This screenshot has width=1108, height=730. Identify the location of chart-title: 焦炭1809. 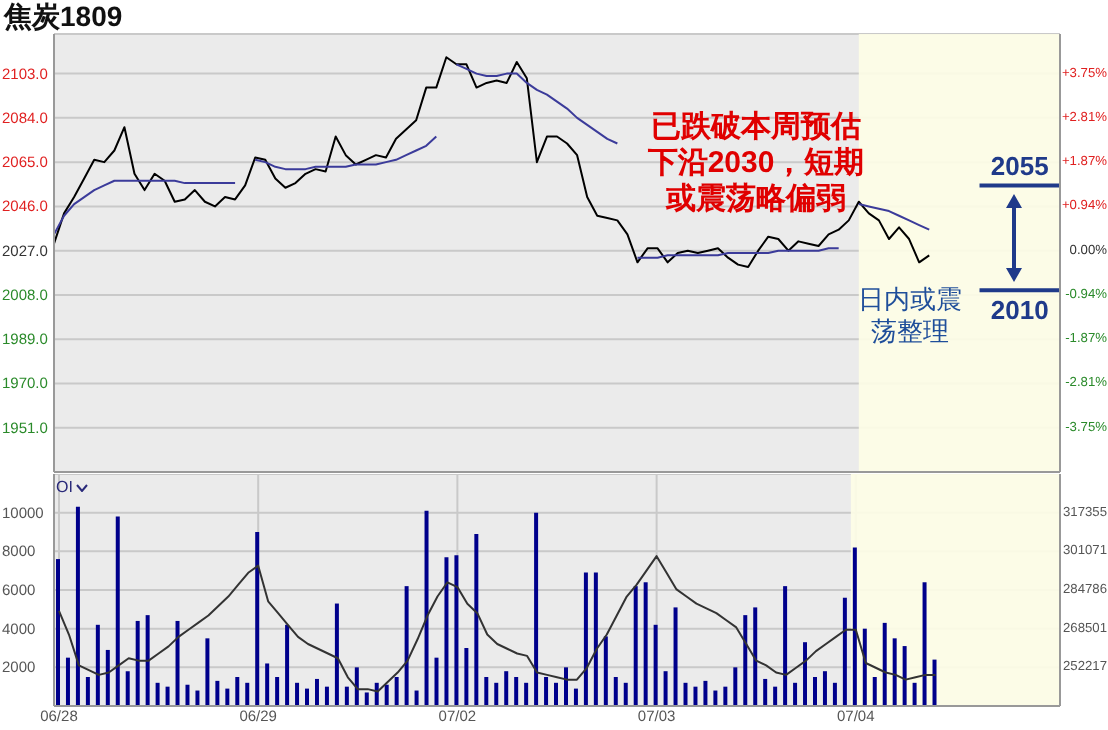
(63, 16).